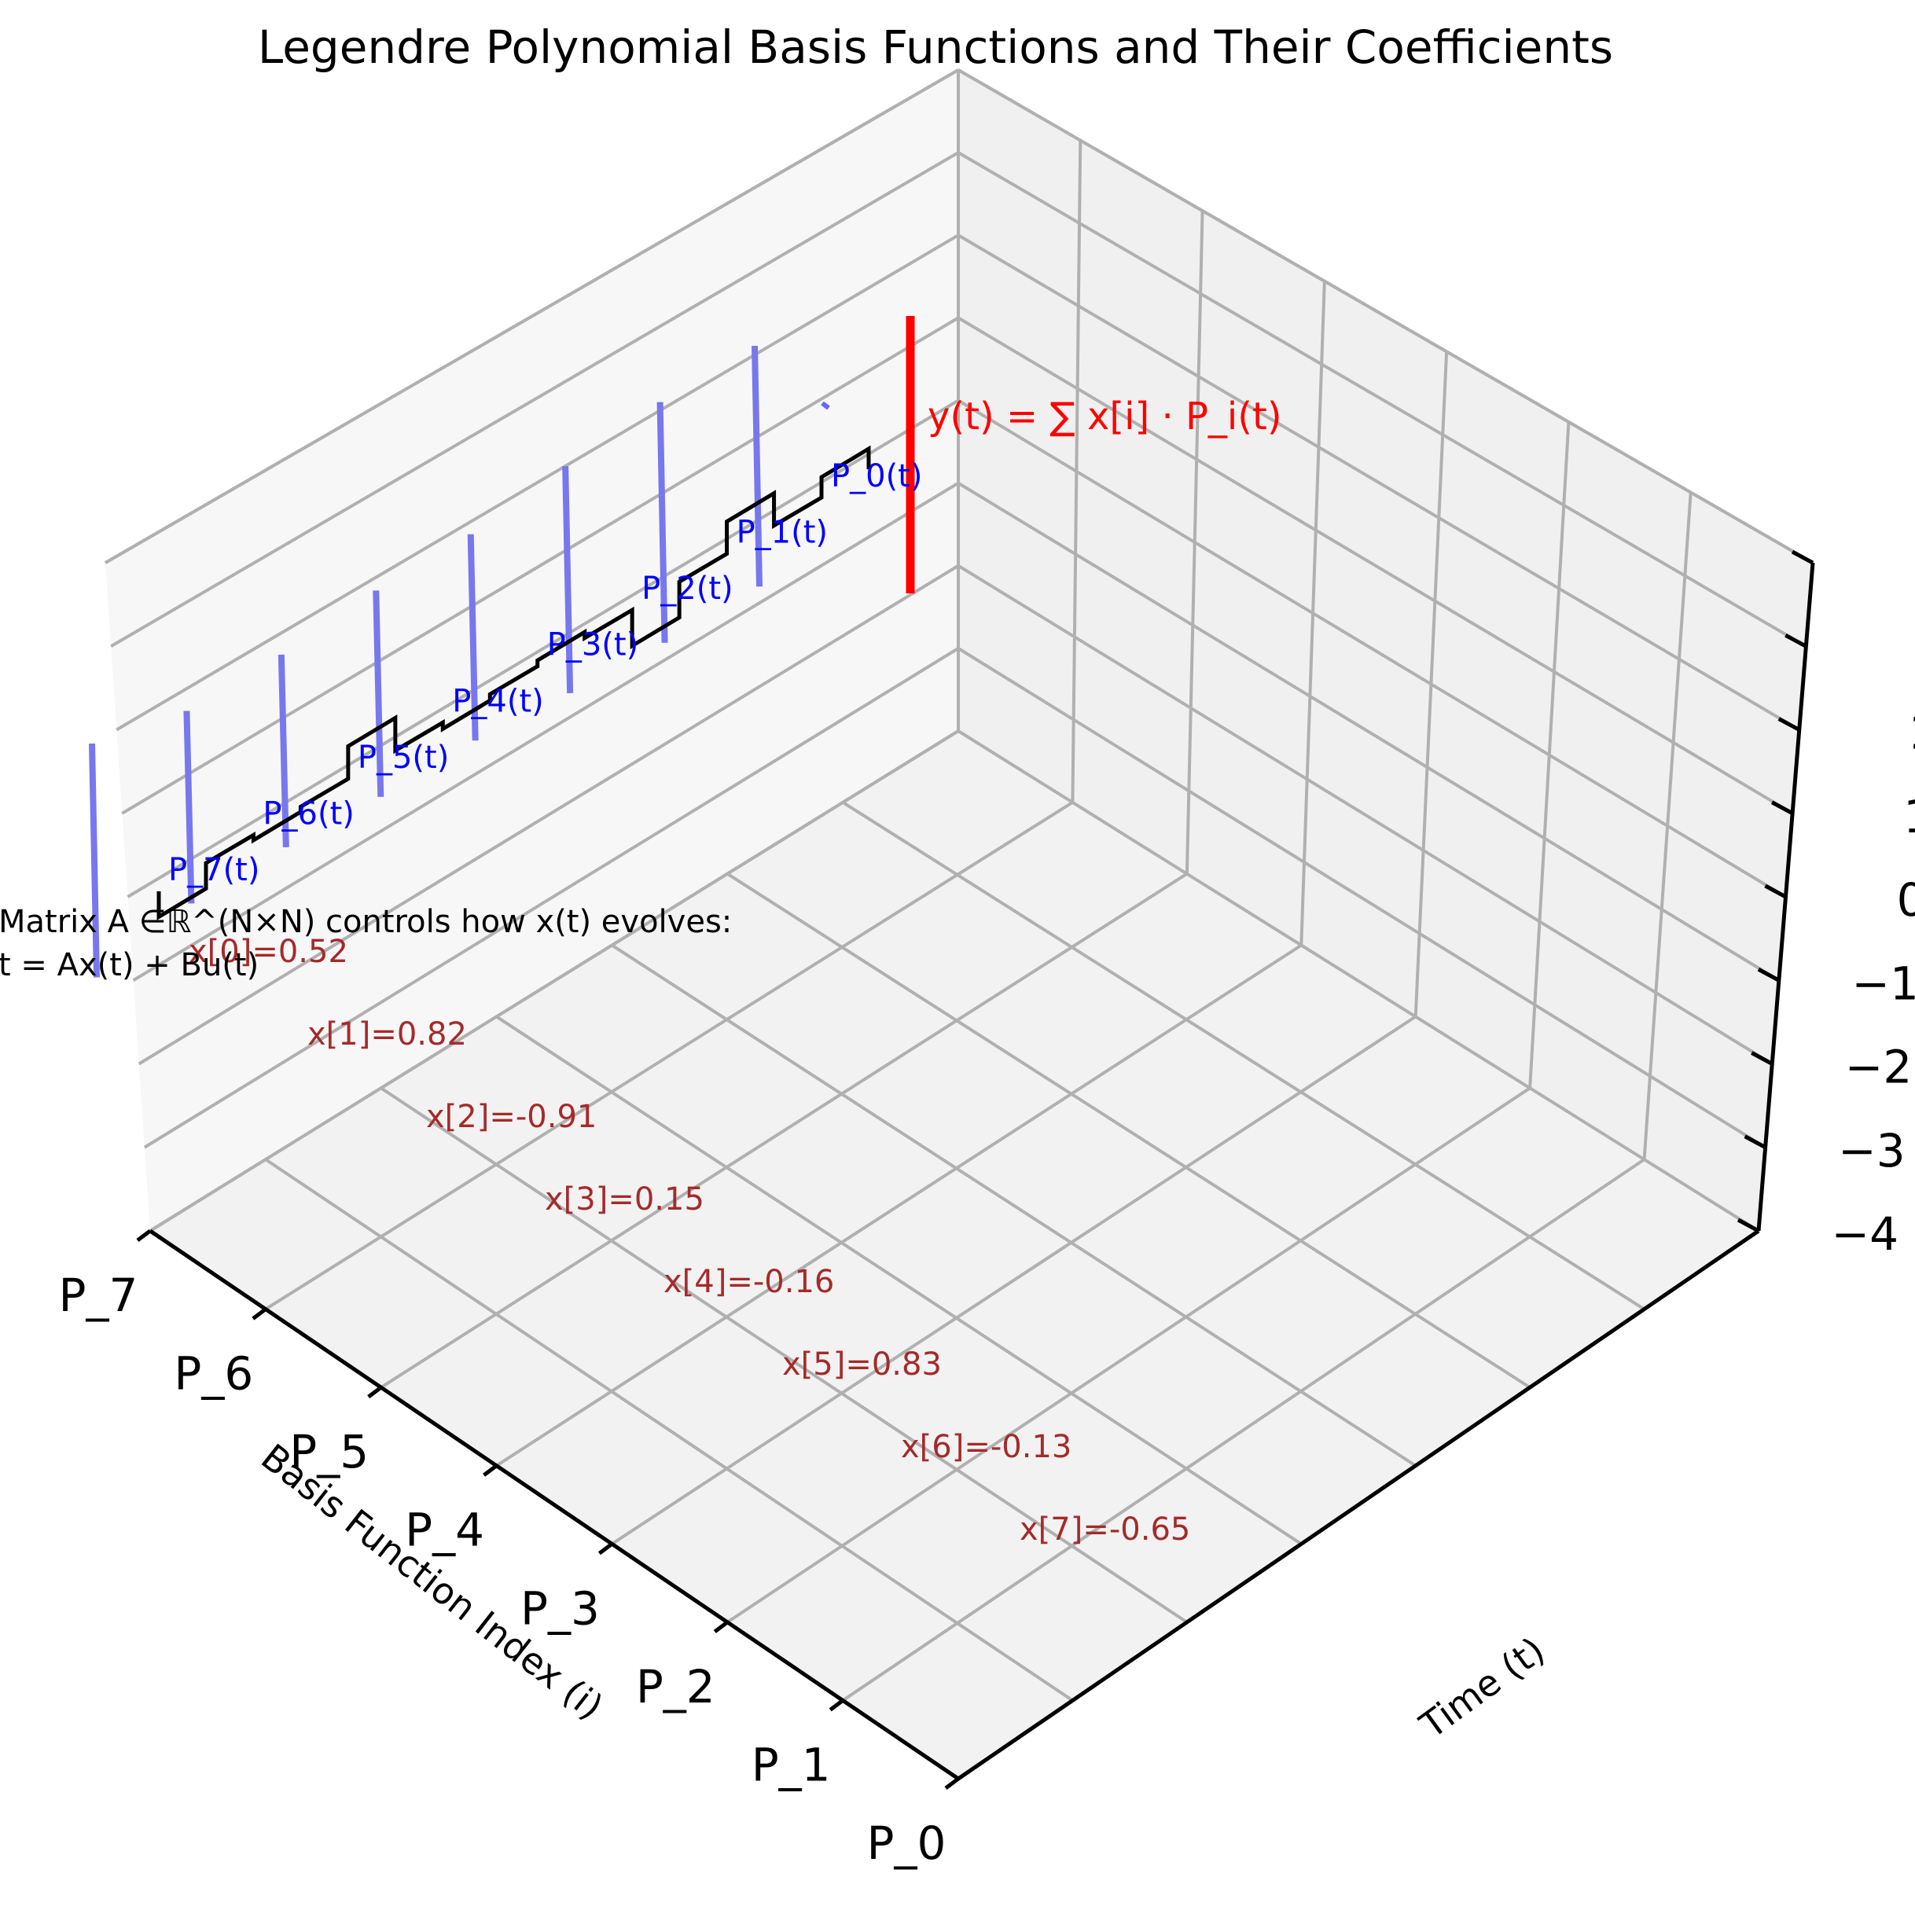 This screenshot has height=1932, width=1915. What do you see at coordinates (560, 1608) in the screenshot?
I see `x-tick-label: P_3` at bounding box center [560, 1608].